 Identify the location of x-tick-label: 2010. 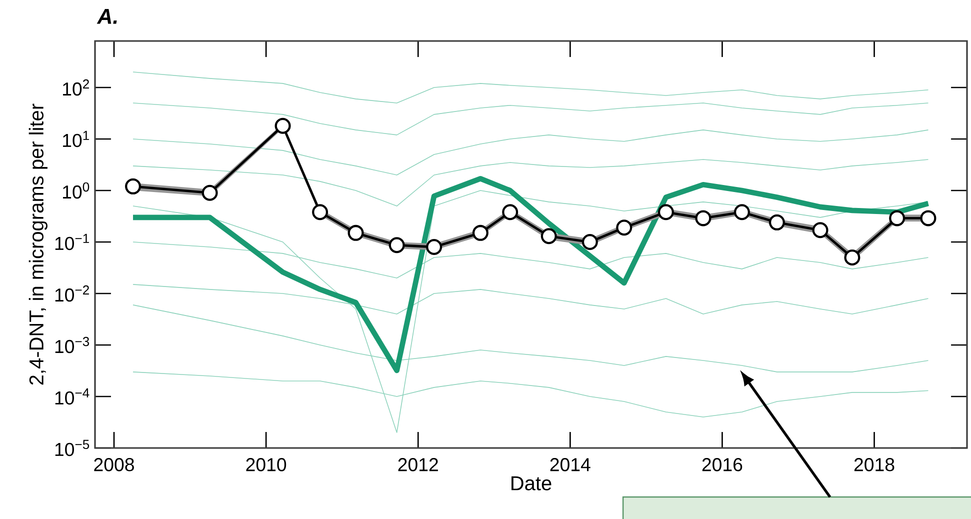
(266, 465).